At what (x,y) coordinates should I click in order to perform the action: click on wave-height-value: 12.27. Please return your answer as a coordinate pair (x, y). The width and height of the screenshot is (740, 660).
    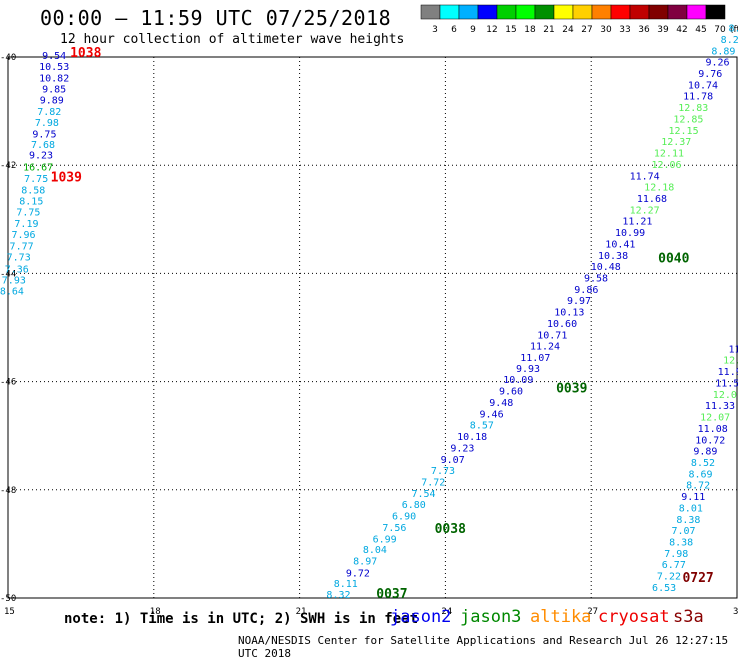
    Looking at the image, I should click on (645, 210).